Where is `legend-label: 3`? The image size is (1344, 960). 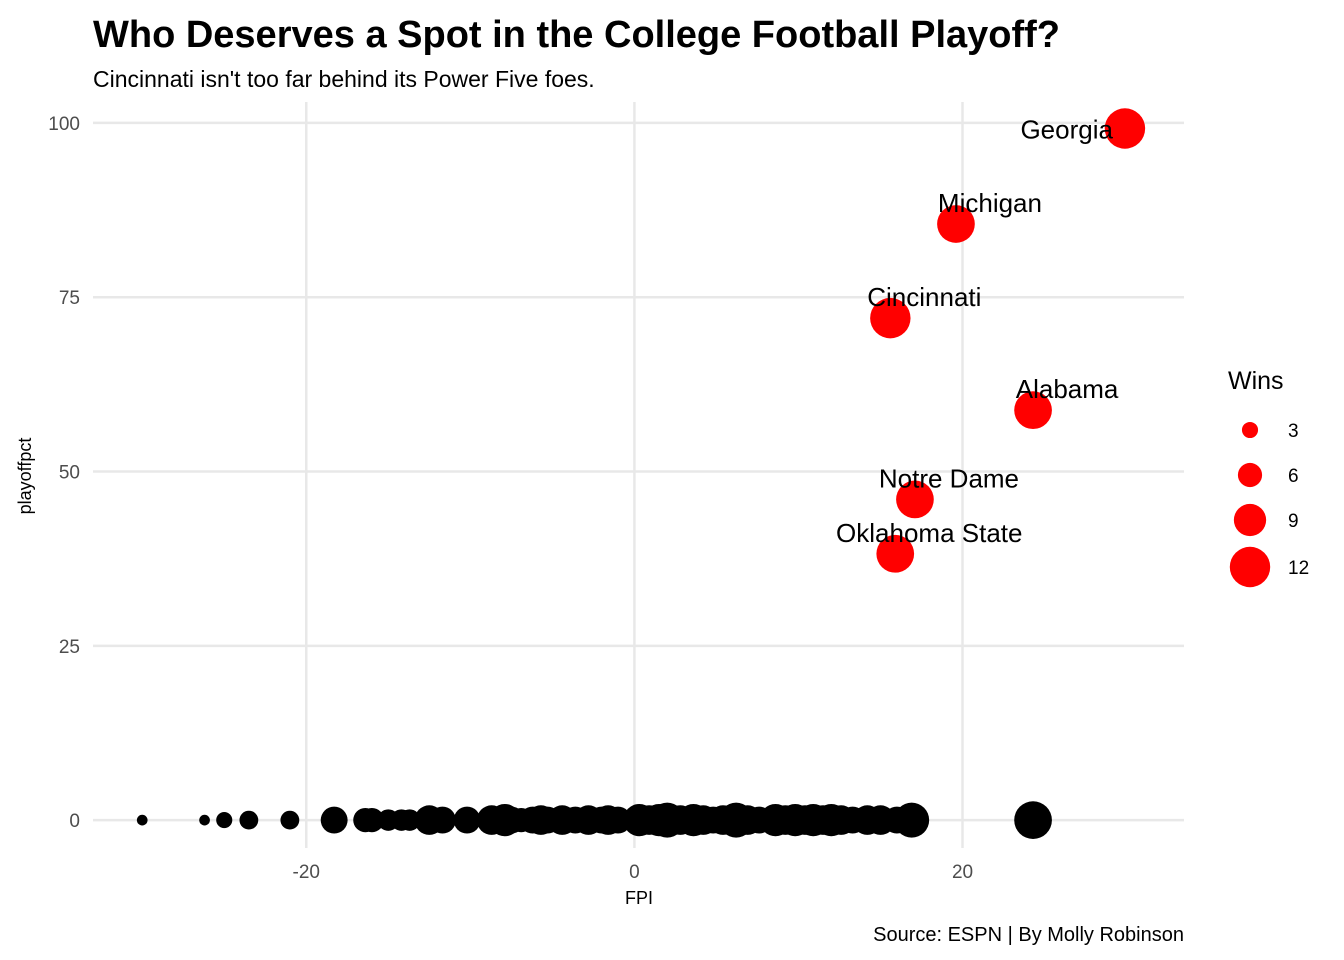 legend-label: 3 is located at coordinates (1293, 431).